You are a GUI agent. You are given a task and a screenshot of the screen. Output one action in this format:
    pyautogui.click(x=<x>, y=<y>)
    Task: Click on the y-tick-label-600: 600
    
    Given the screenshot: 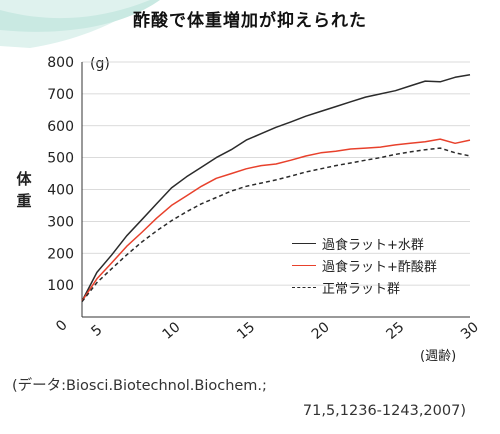 What is the action you would take?
    pyautogui.click(x=60, y=127)
    